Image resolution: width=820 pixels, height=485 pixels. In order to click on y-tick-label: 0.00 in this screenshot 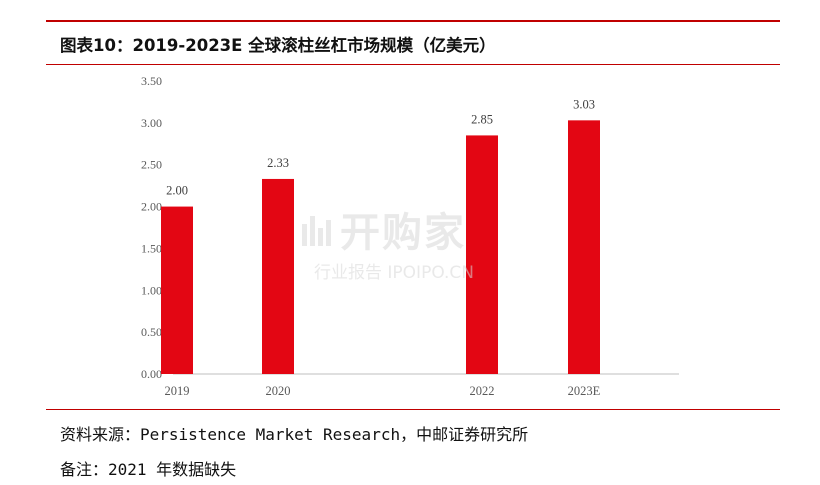, I will do `click(151, 374)`.